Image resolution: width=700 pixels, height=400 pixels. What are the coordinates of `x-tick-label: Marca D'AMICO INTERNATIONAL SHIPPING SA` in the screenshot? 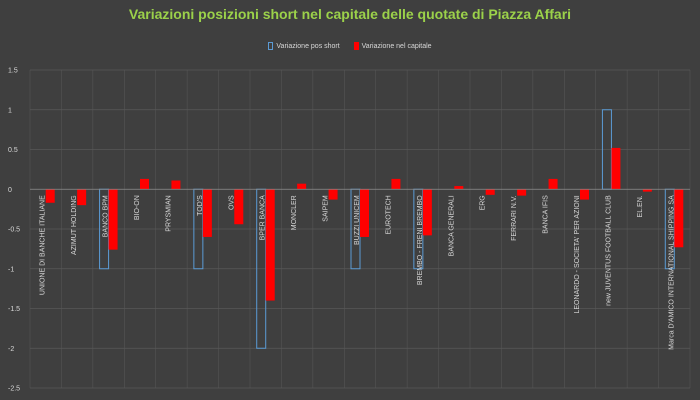 It's located at (671, 272).